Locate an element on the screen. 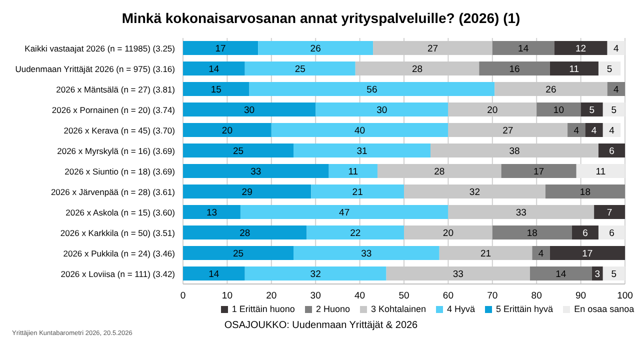  data-label: 6 is located at coordinates (611, 233).